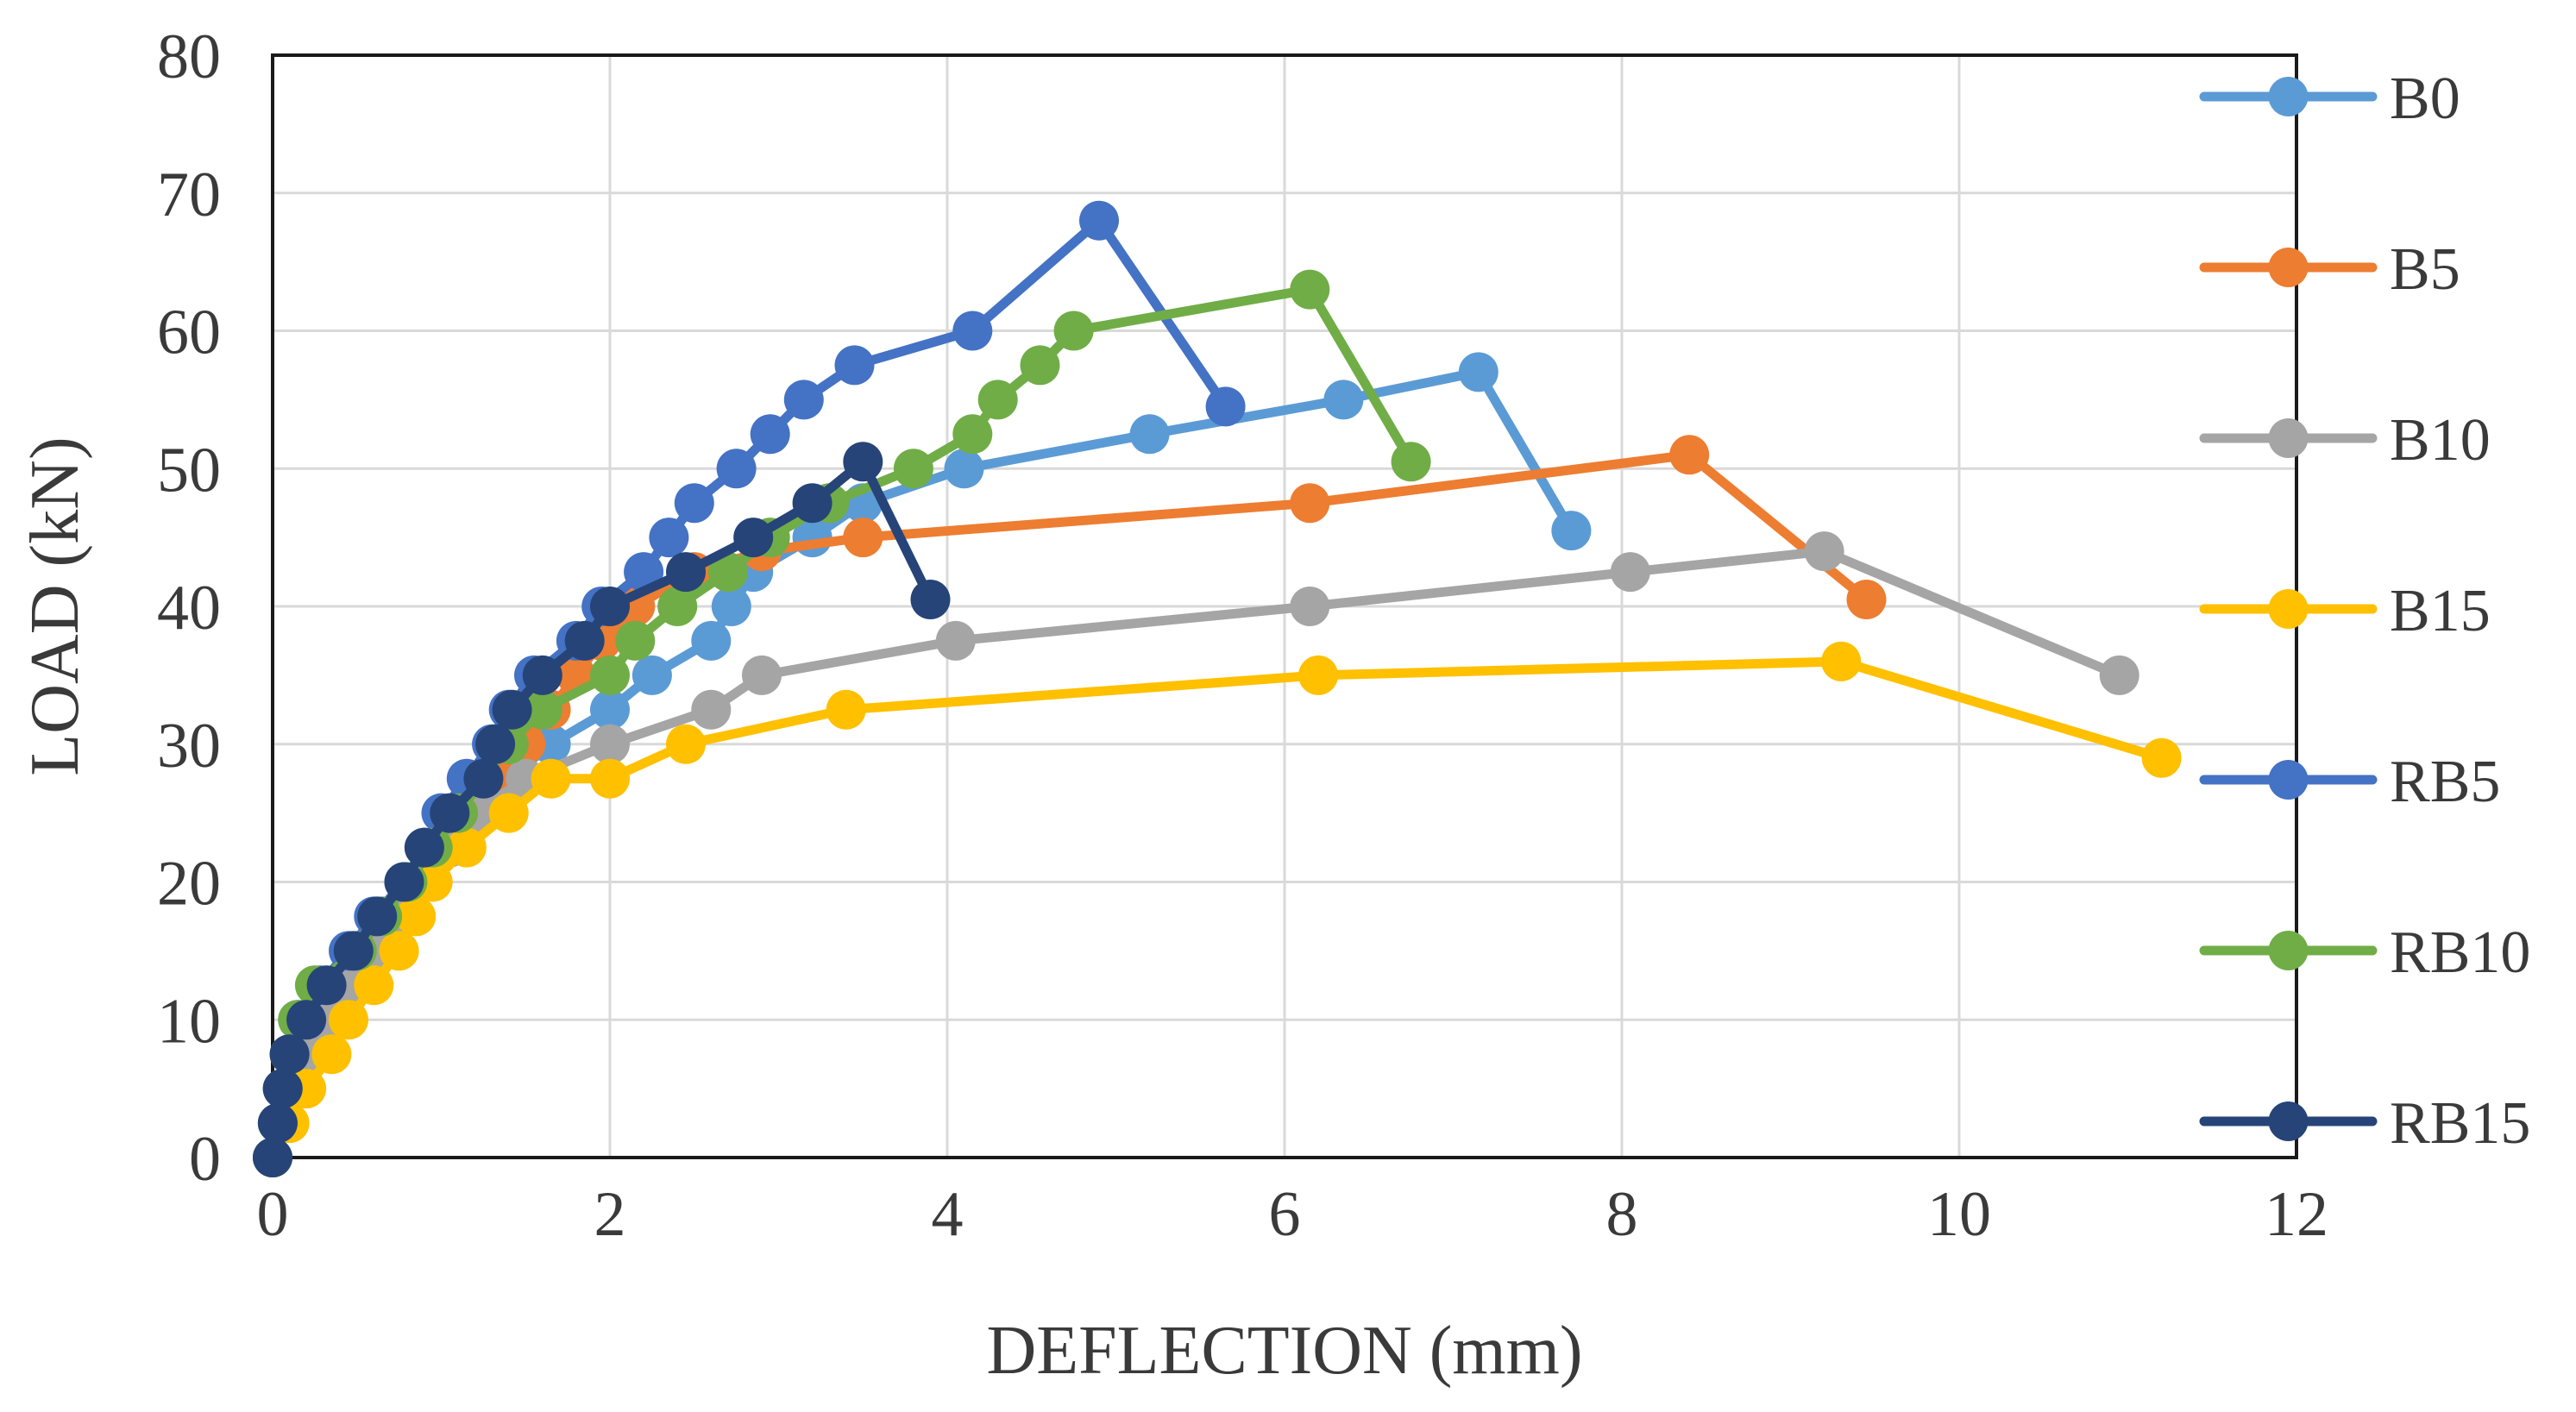 The height and width of the screenshot is (1412, 2576). Describe the element at coordinates (1959, 1214) in the screenshot. I see `x-tick-label: 10` at that location.